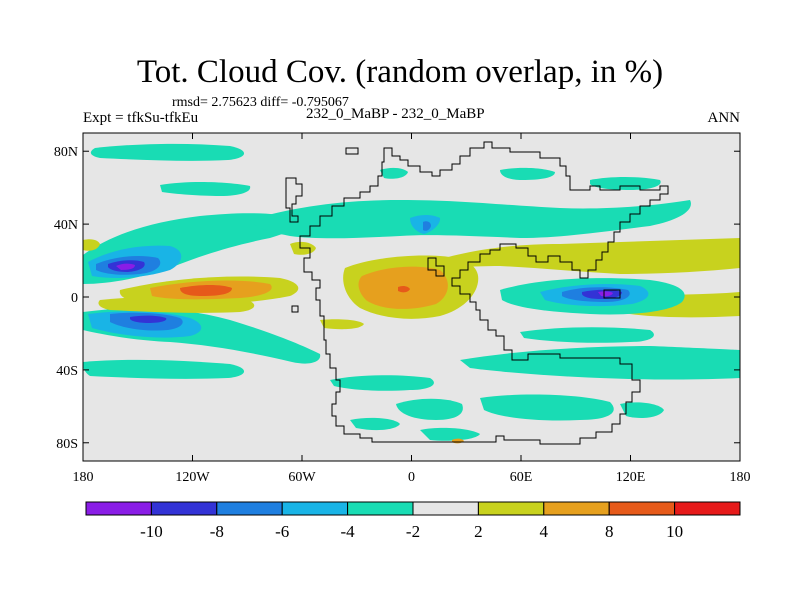 The height and width of the screenshot is (600, 800). Describe the element at coordinates (413, 531) in the screenshot. I see `colorbar-label: -2` at that location.